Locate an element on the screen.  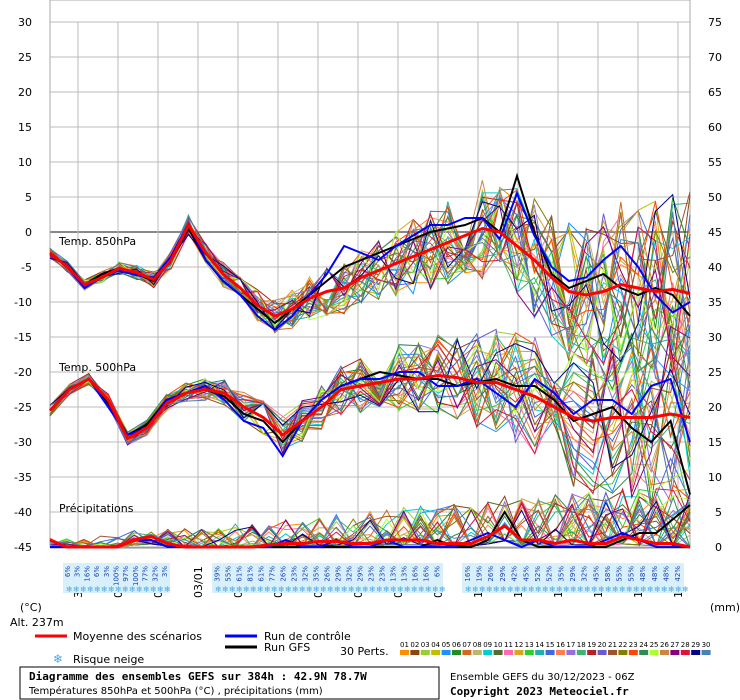
member-id-label: 06 is located at coordinates (456, 645).